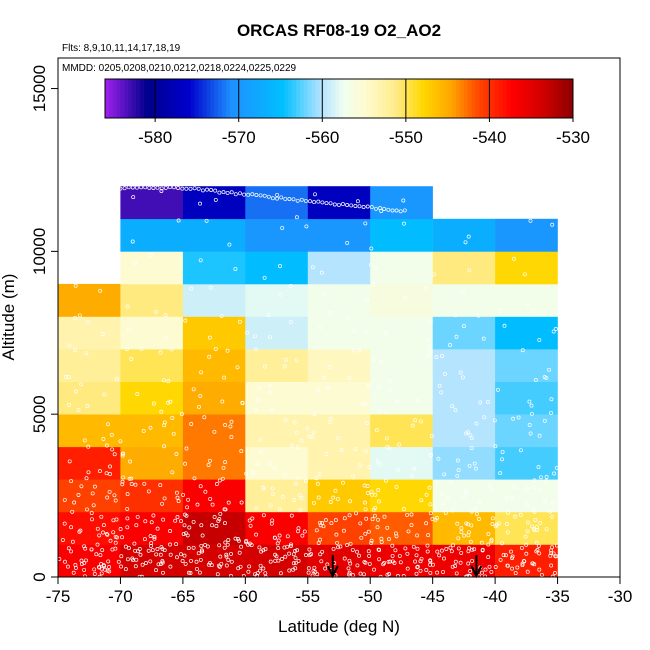  I want to click on arrow-head, so click(332, 572).